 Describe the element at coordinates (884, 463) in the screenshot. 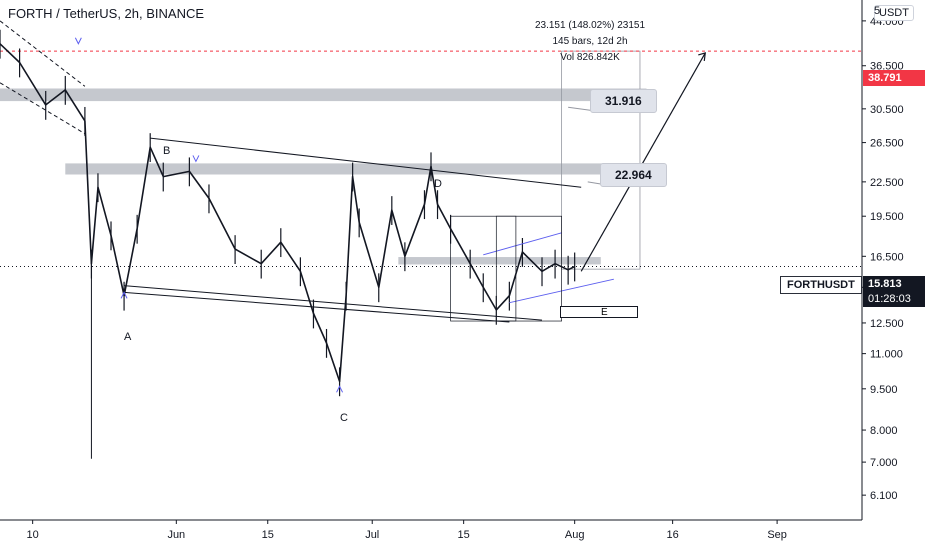

I see `price-tick-label: 7.000` at that location.